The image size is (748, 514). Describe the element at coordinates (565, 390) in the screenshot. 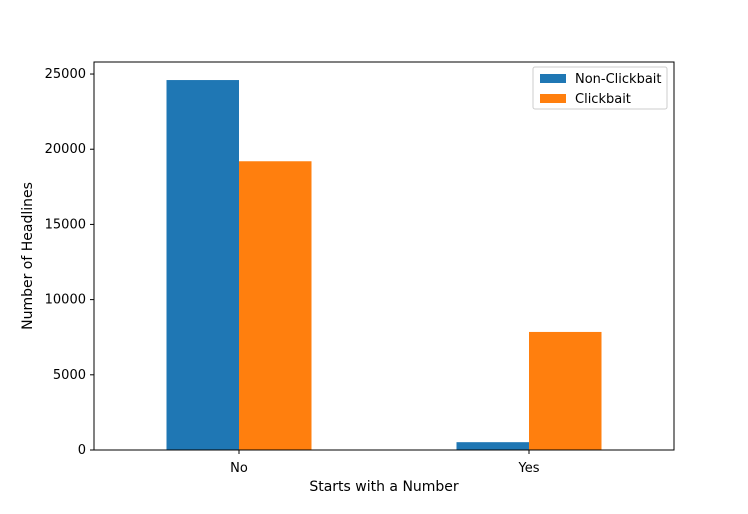

I see `bar-clickbait-yes` at that location.